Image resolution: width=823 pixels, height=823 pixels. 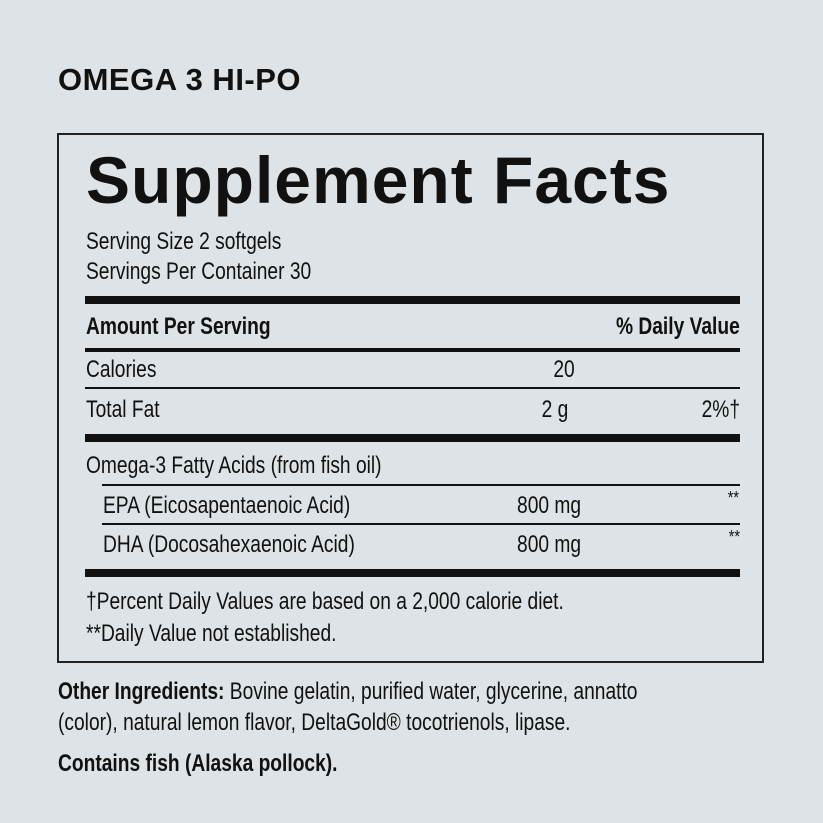 I want to click on product-name: OMEGA 3 HI-PO, so click(x=180, y=79).